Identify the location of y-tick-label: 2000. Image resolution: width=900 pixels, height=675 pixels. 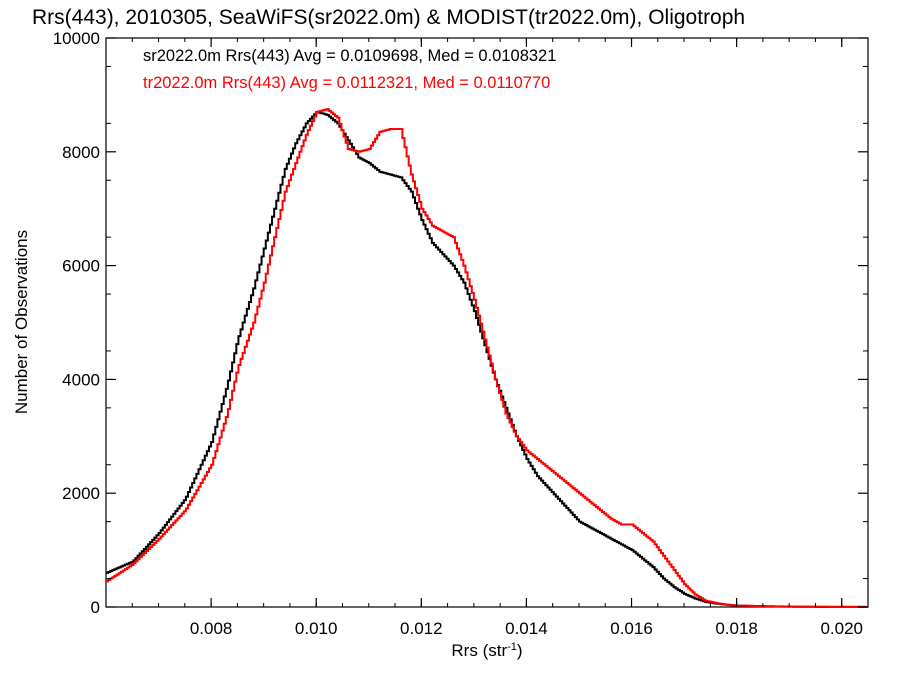
(81, 493).